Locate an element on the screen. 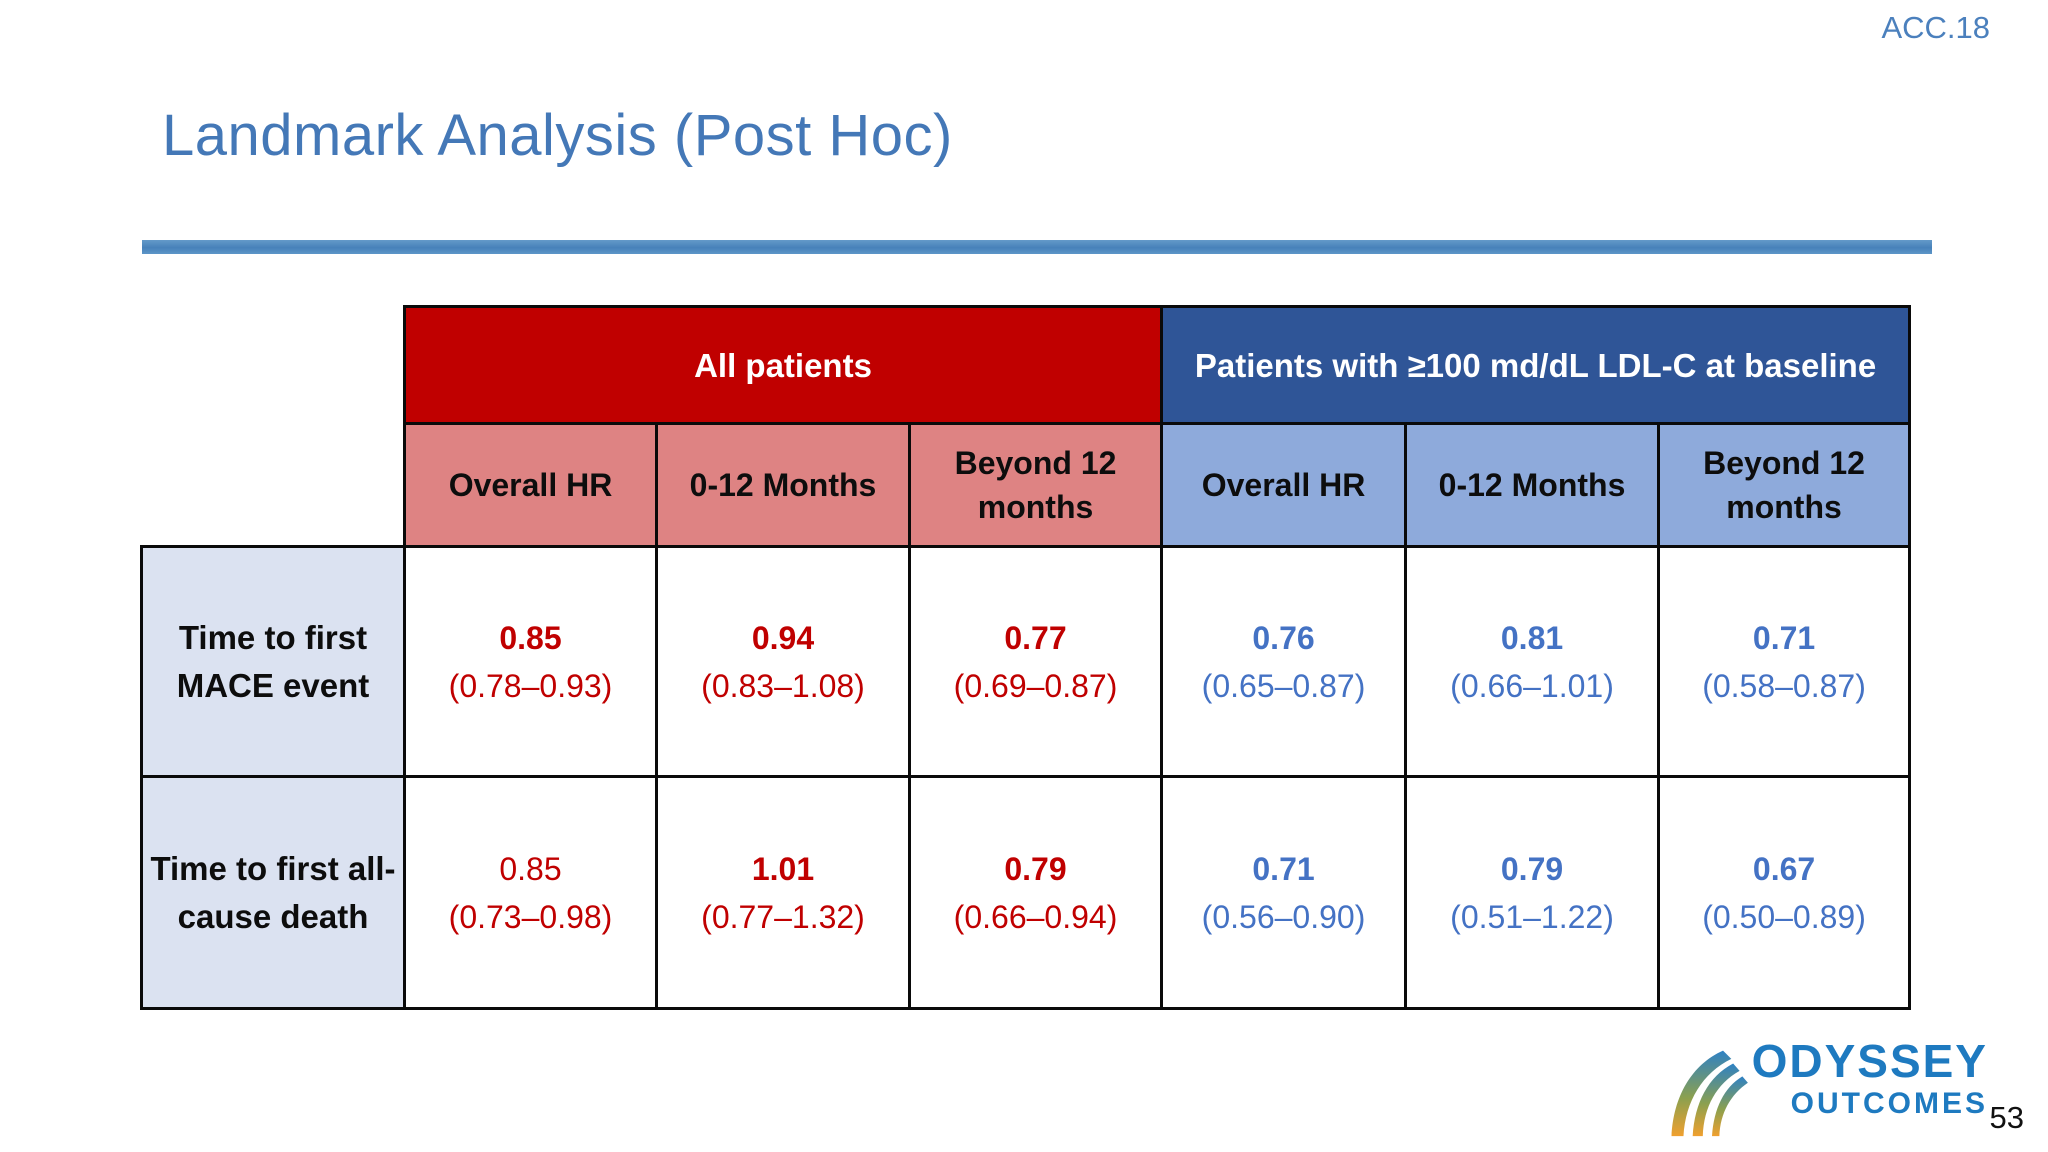  hr-value: 0.81 is located at coordinates (1532, 637).